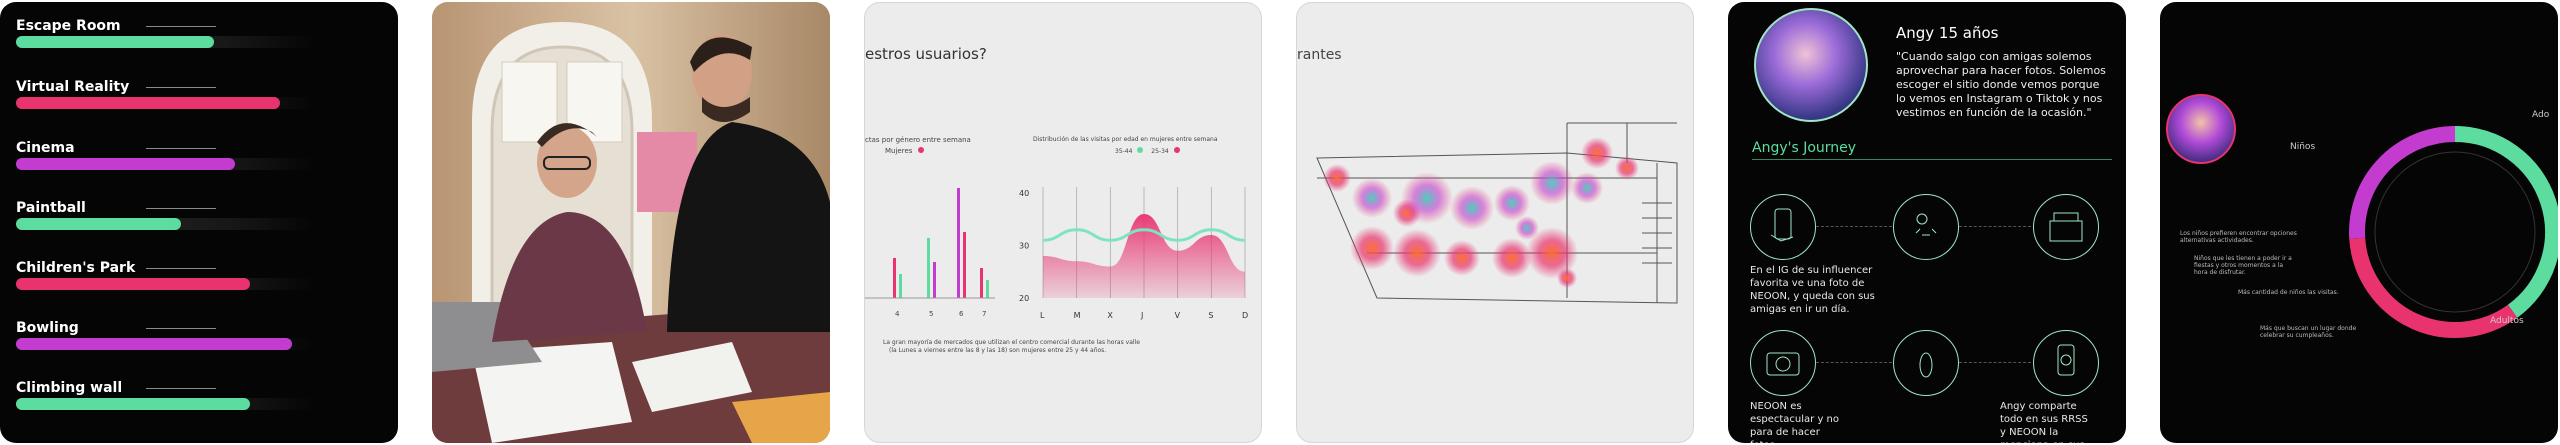 This screenshot has height=445, width=2560. What do you see at coordinates (2288, 292) in the screenshot?
I see `donut-note-3: Más cantidad de niños las visitas.` at bounding box center [2288, 292].